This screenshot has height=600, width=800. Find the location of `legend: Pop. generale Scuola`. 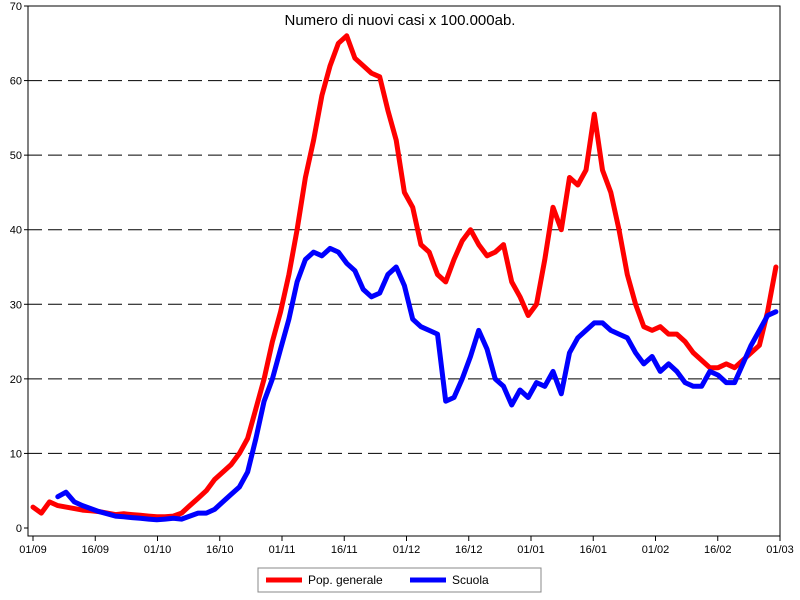

legend: Pop. generale Scuola is located at coordinates (399, 580).